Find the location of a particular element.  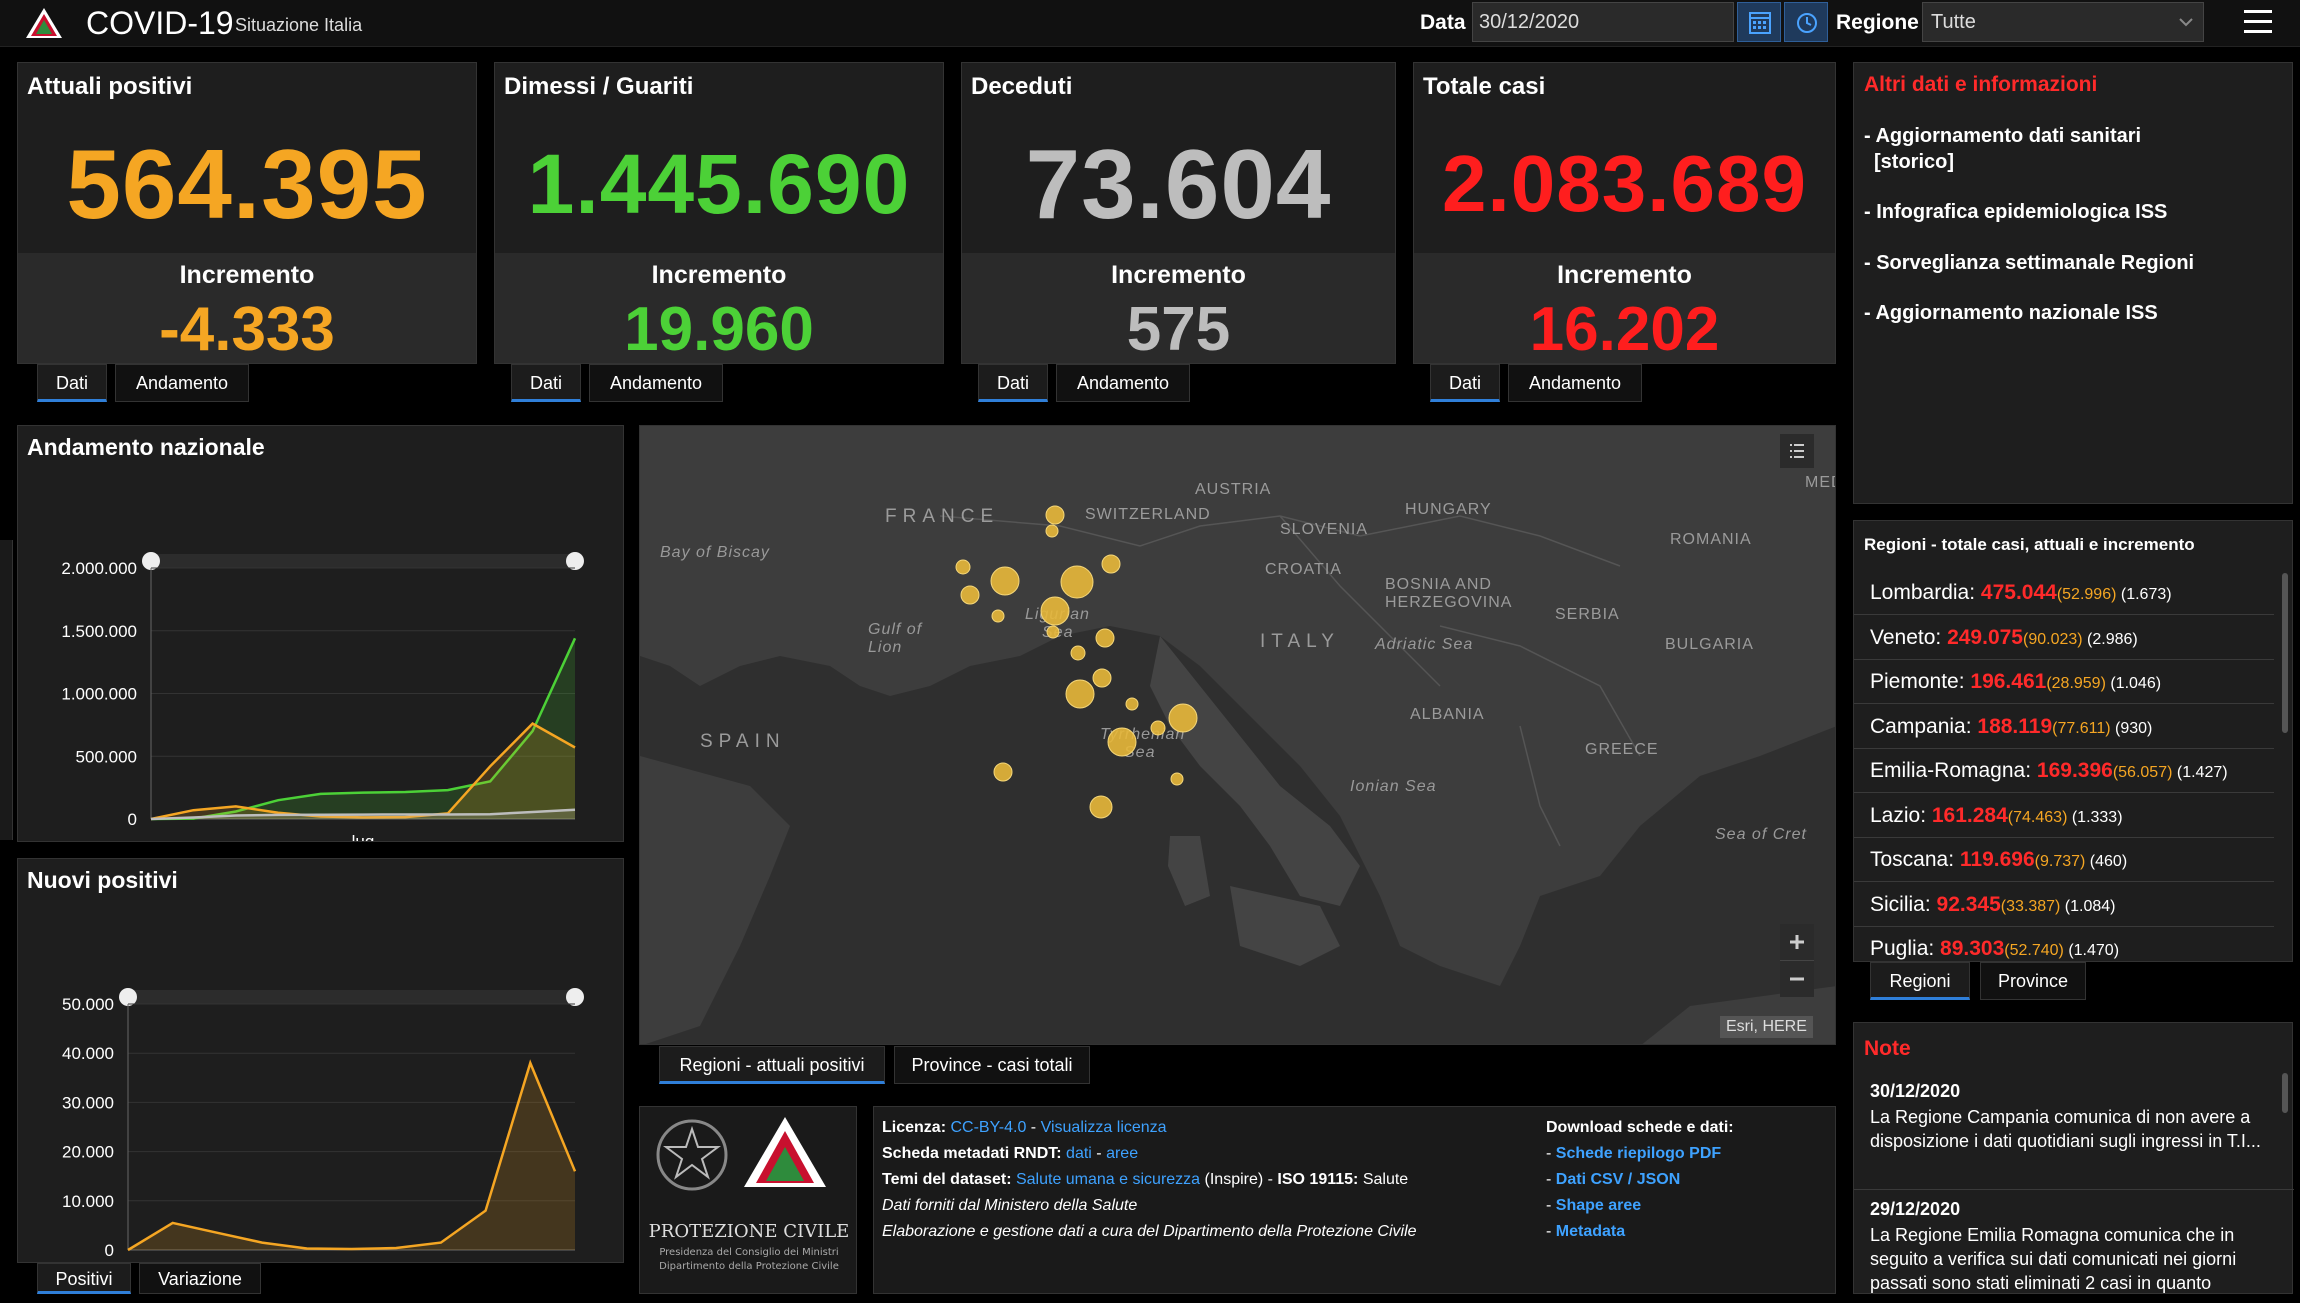

series-area is located at coordinates (351, 1156).